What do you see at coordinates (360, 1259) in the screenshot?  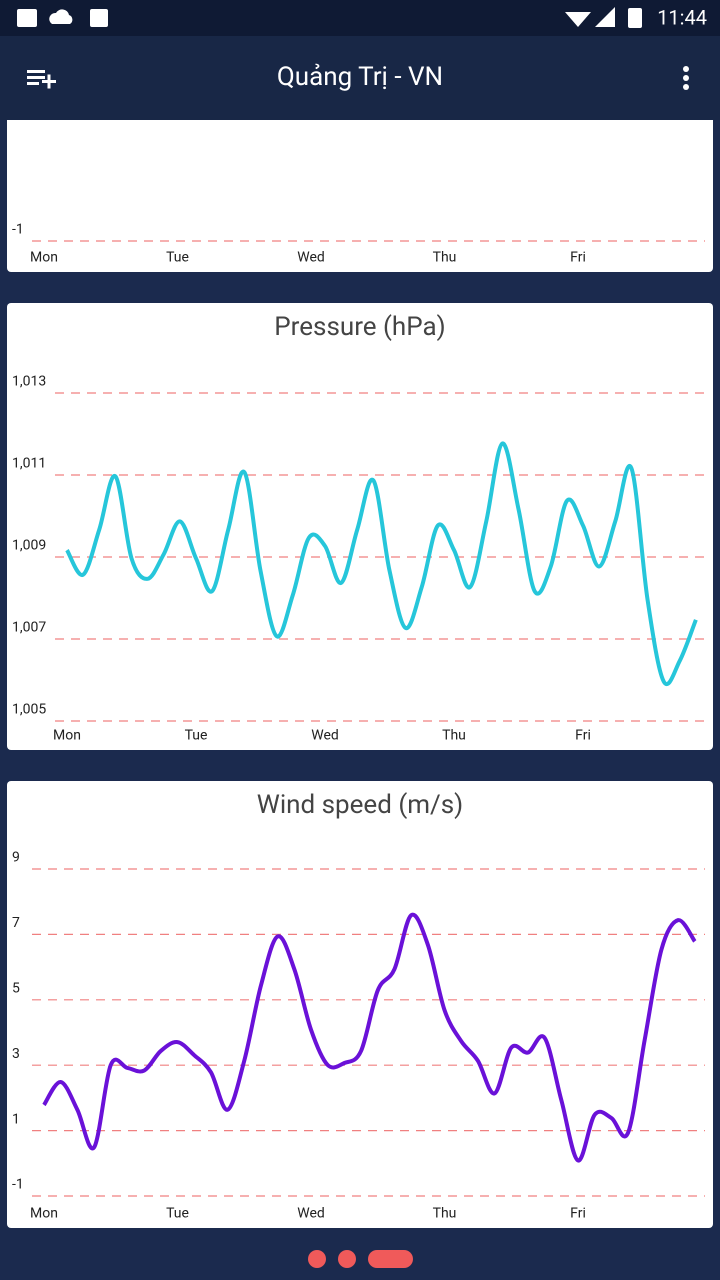 I see `page-indicator` at bounding box center [360, 1259].